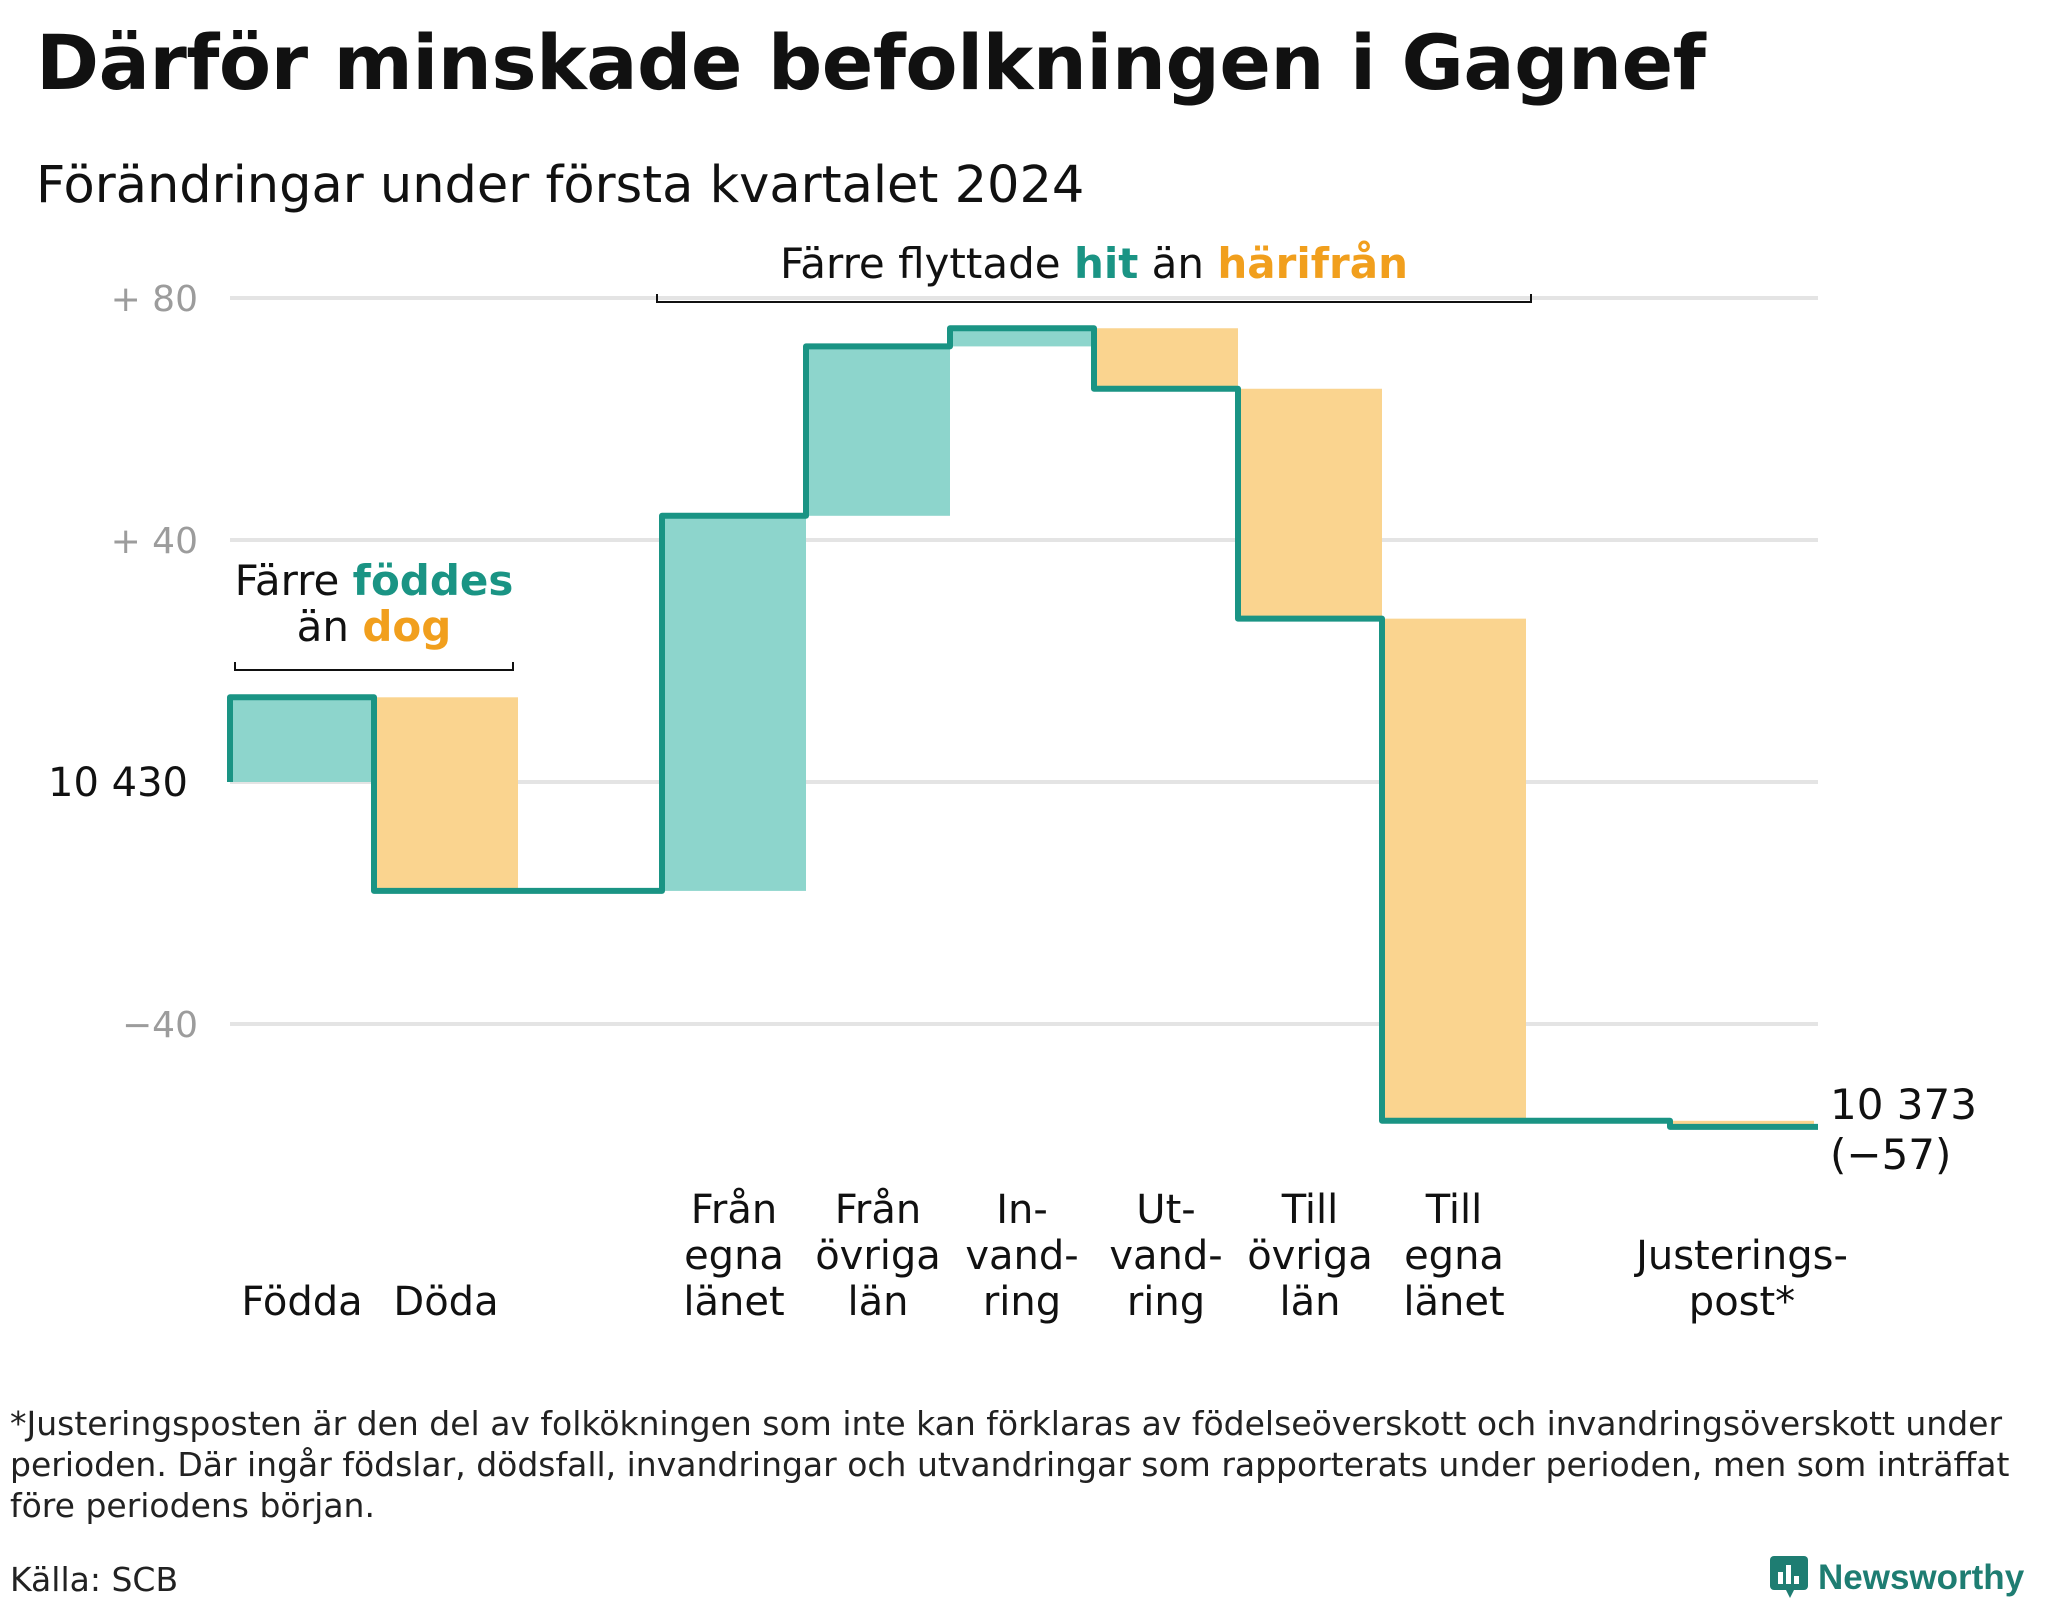 The image size is (2048, 1600). Describe the element at coordinates (160, 1025) in the screenshot. I see `y-tick-label: −40` at that location.